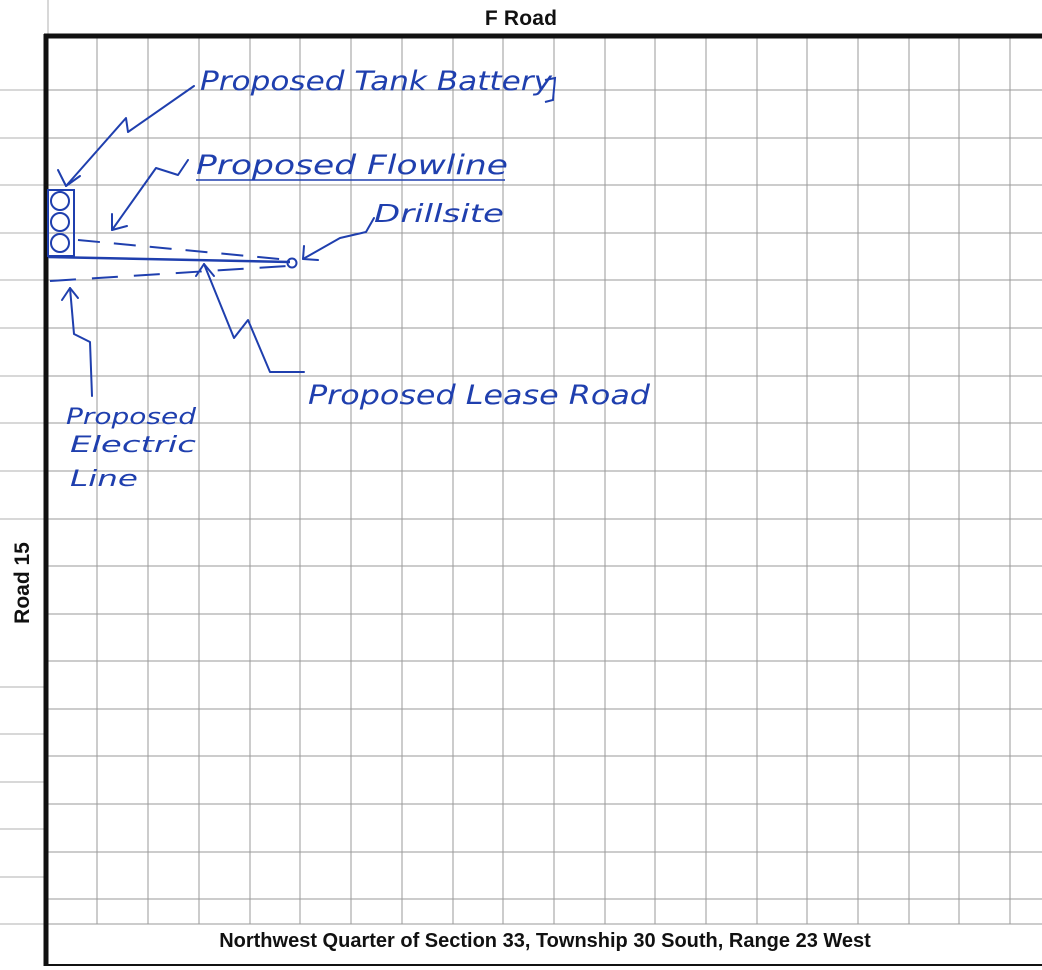 This screenshot has height=970, width=1042. I want to click on electric-line-leader, so click(81, 342).